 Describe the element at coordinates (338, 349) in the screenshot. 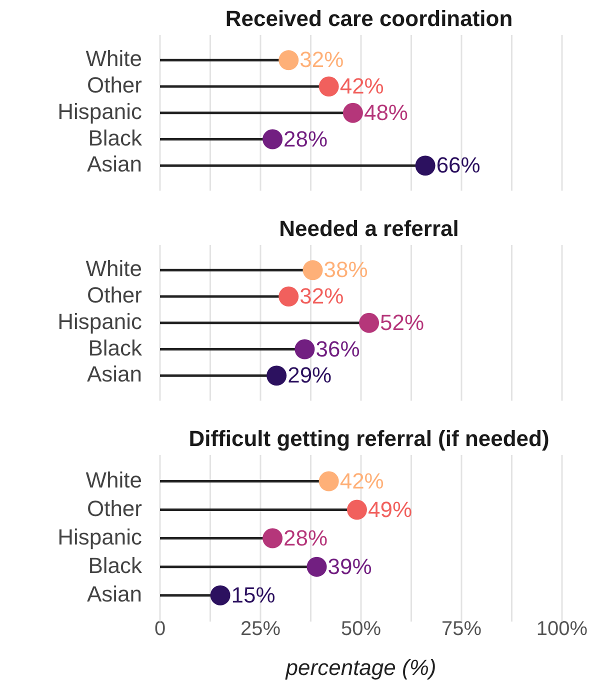

I see `data-label: 36%` at that location.